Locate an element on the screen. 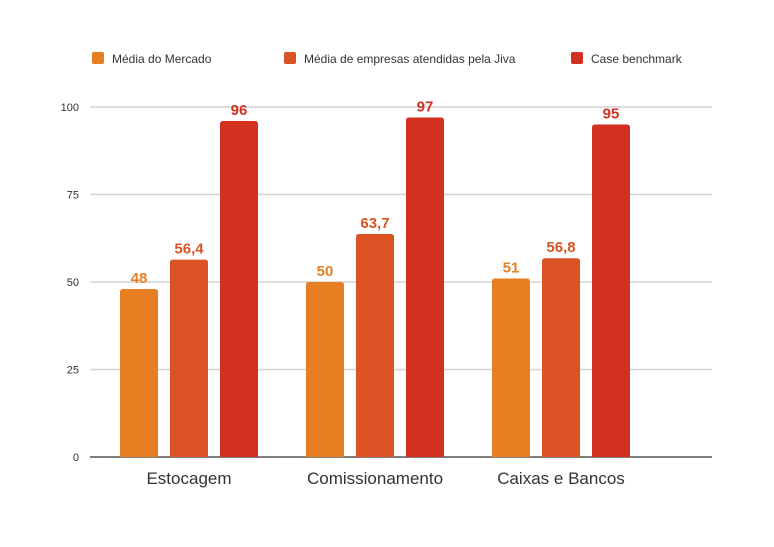 The height and width of the screenshot is (547, 774). y-tick-label: 25 is located at coordinates (73, 371).